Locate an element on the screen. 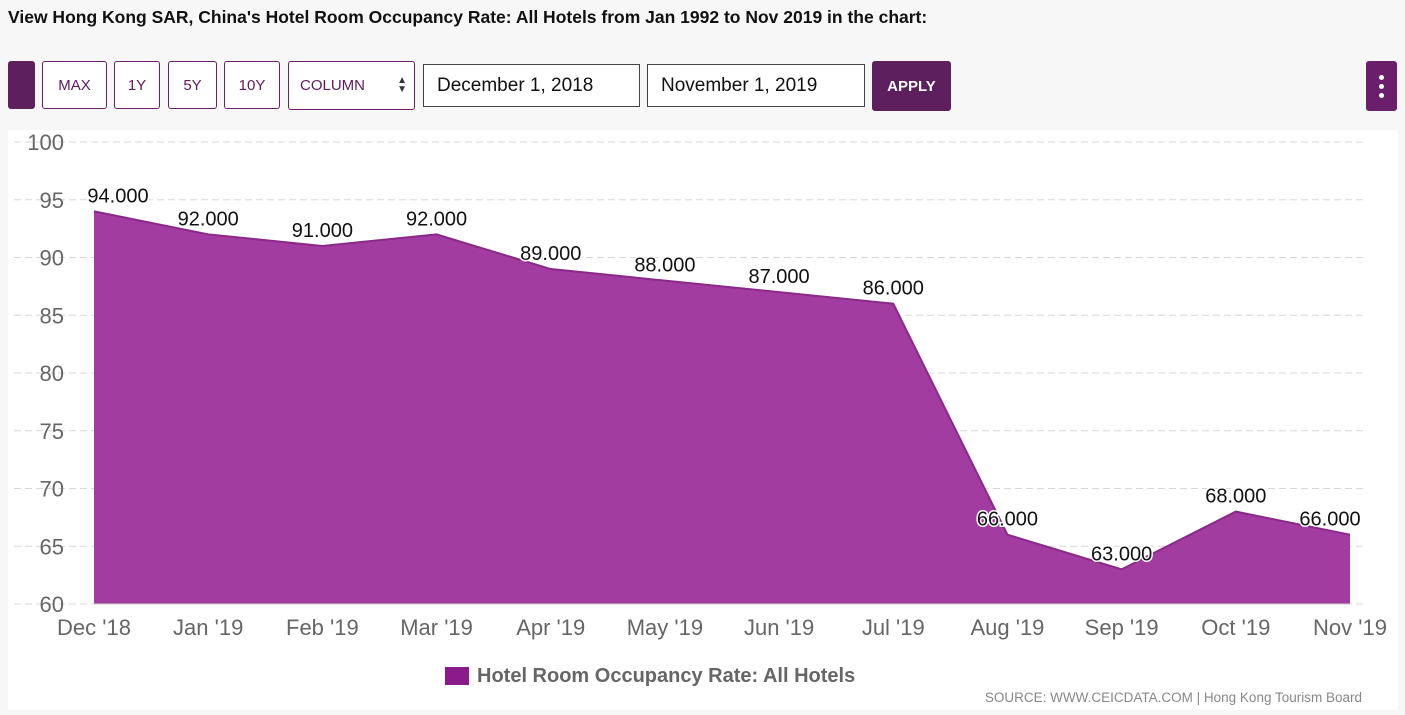 The width and height of the screenshot is (1405, 715). data-label: 89.000 is located at coordinates (550, 254).